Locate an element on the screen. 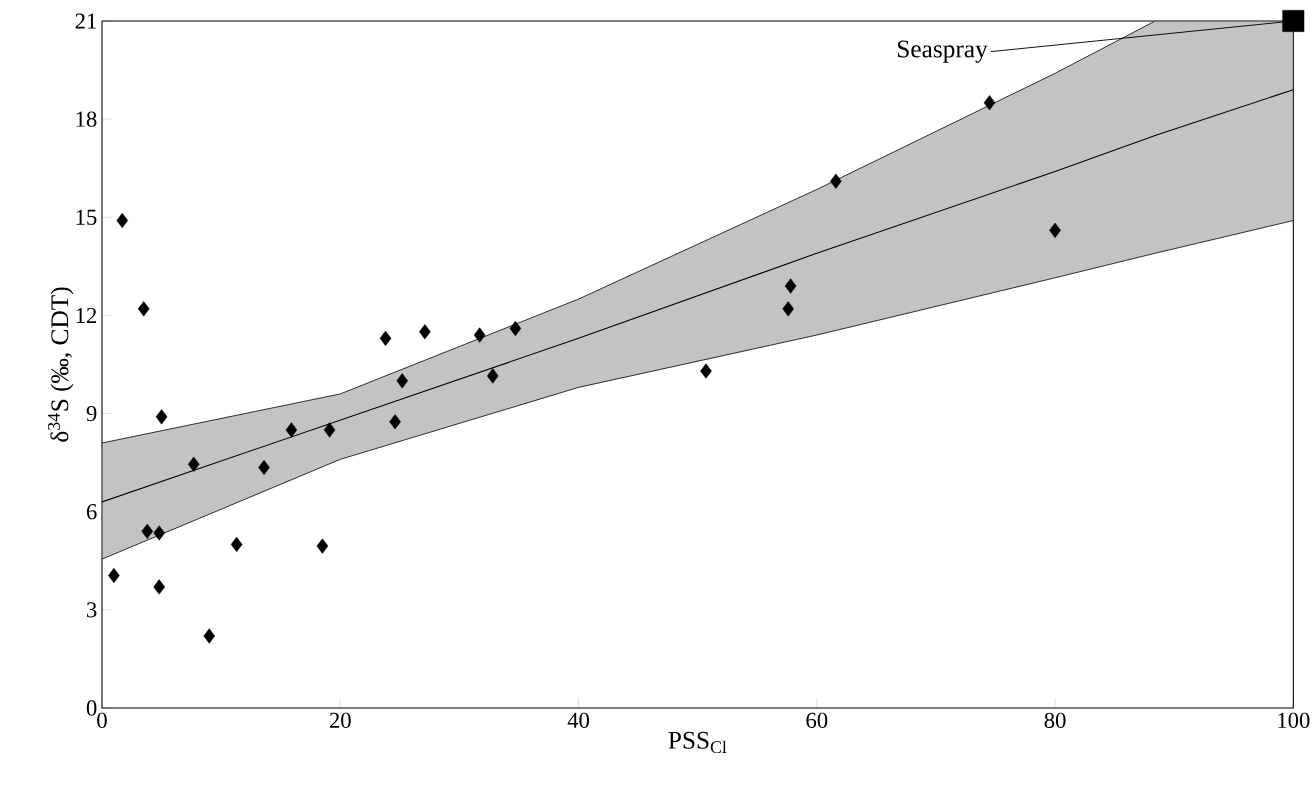 This screenshot has height=791, width=1314. y-tick-label: 6 is located at coordinates (91, 512).